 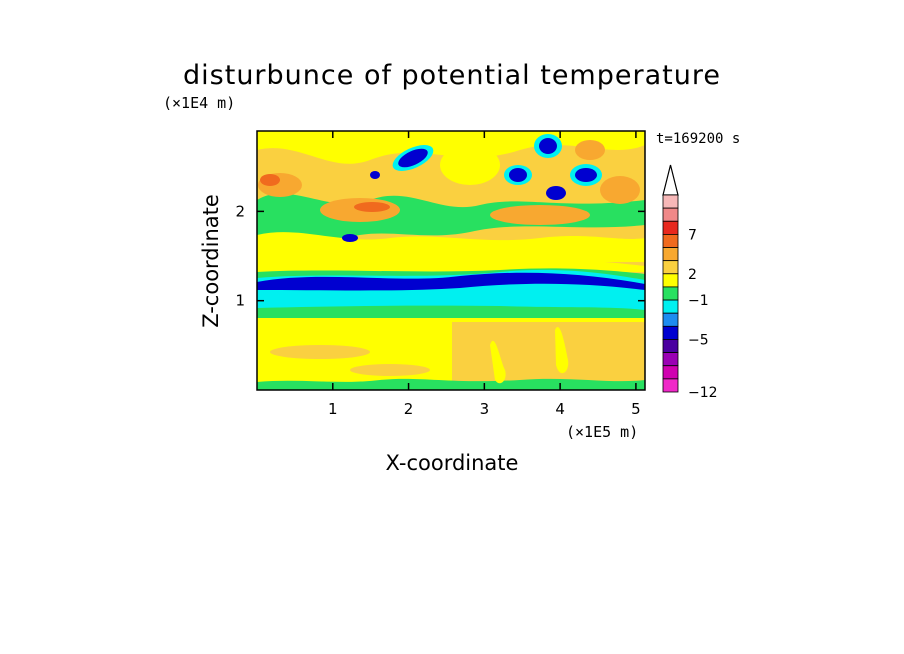 I want to click on x-unit-label: (×1E5 m), so click(x=602, y=432).